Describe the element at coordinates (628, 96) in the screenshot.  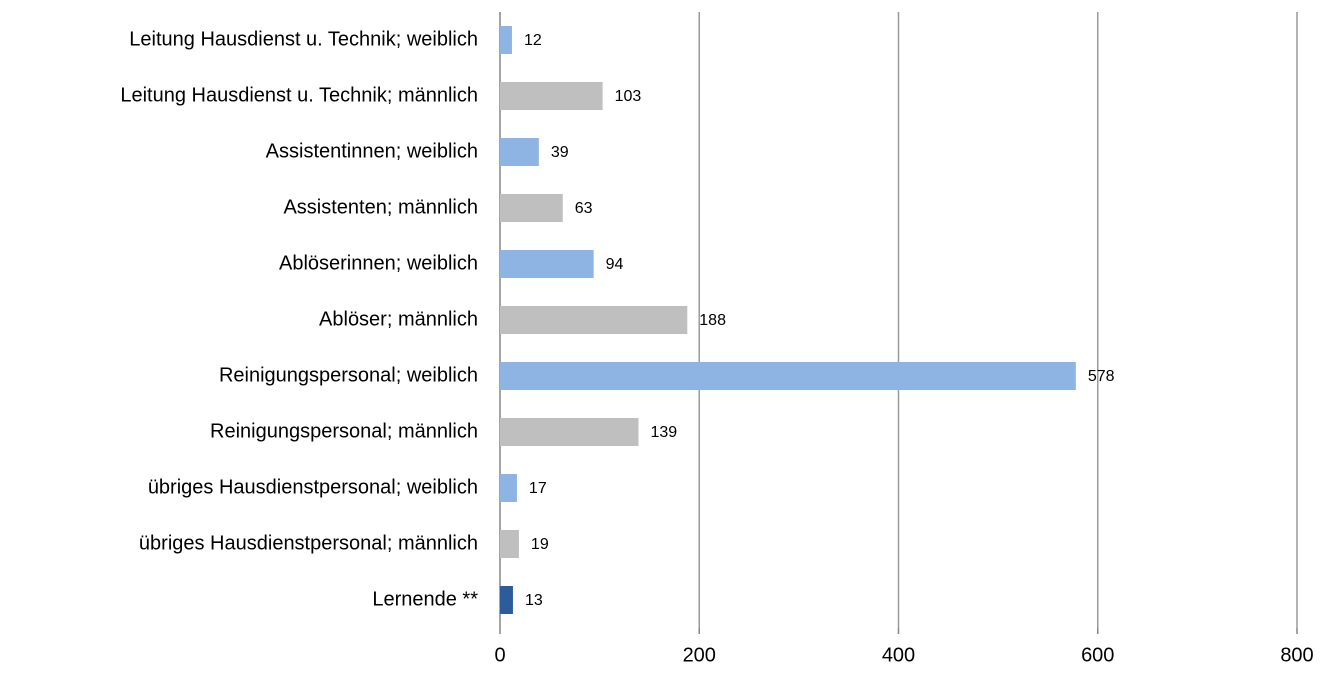
I see `value-label: 103` at that location.